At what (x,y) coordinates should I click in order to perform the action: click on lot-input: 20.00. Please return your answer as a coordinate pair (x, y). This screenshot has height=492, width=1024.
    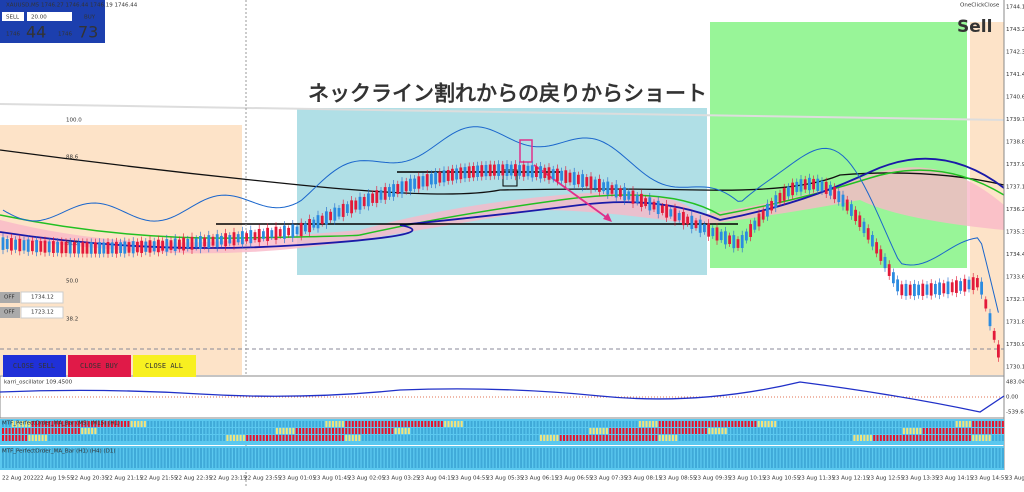
    Looking at the image, I should click on (39, 18).